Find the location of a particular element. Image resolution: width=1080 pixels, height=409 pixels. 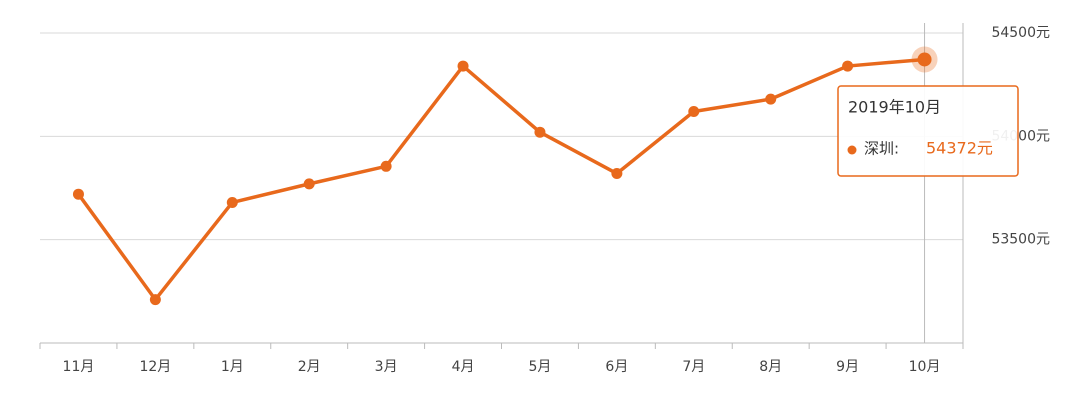

tooltip-title: 2019年10月 is located at coordinates (894, 107).